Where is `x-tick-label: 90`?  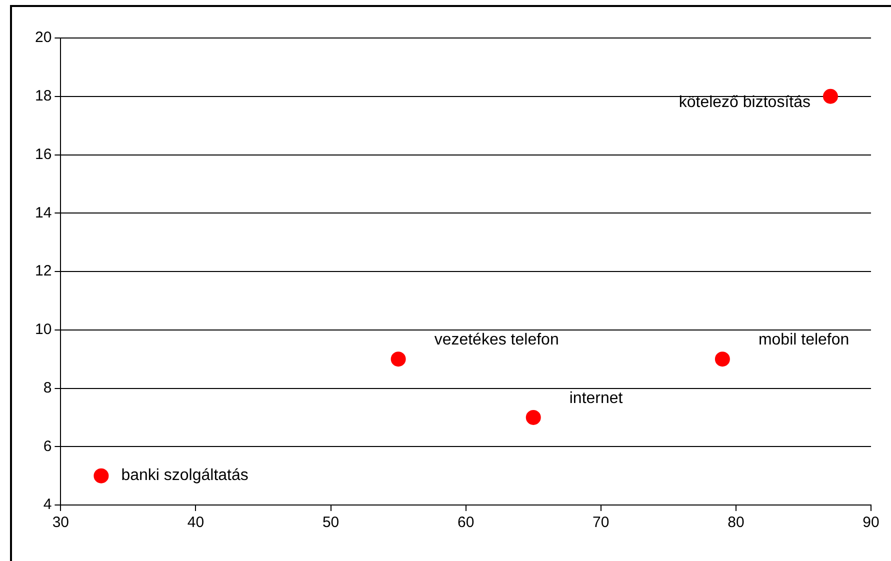
x-tick-label: 90 is located at coordinates (871, 523).